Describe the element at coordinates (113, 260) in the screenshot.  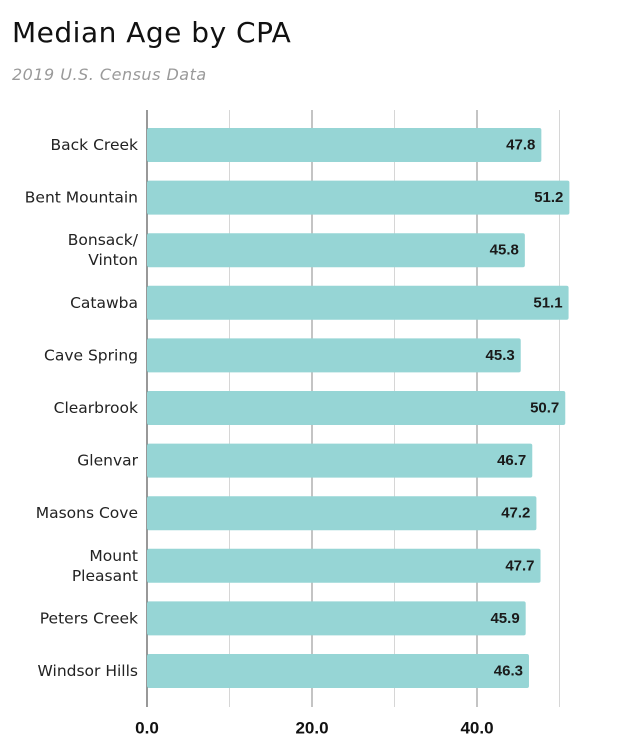
I see `category-label-2-line-1: Vinton` at that location.